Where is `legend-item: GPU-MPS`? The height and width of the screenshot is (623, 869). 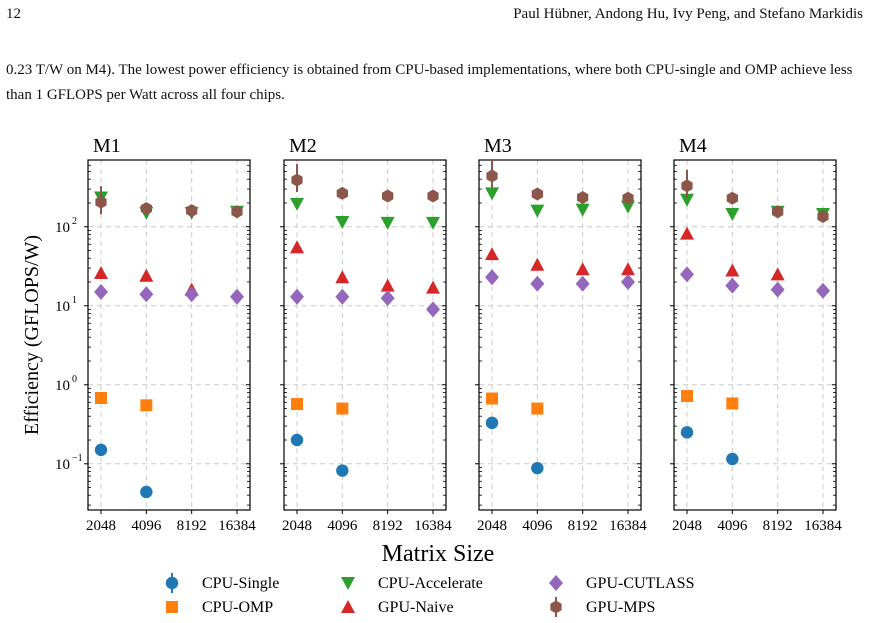 legend-item: GPU-MPS is located at coordinates (602, 607).